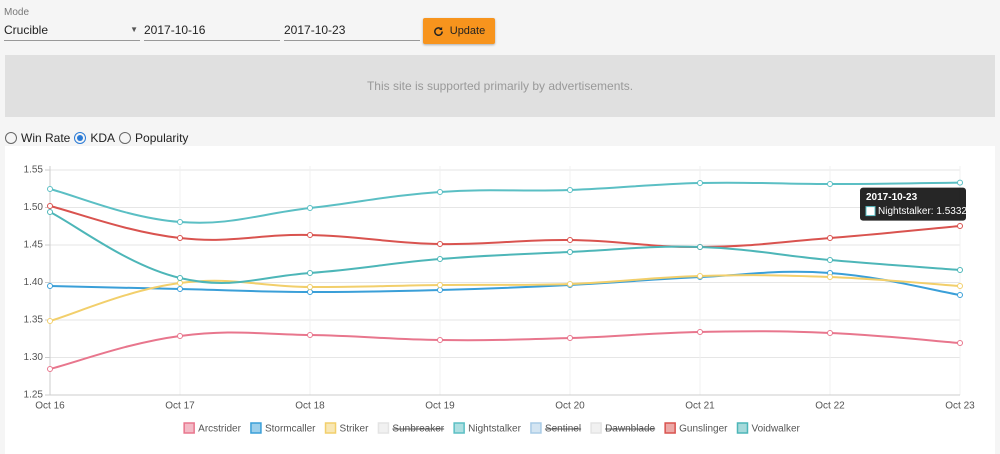 Image resolution: width=1000 pixels, height=454 pixels. Describe the element at coordinates (310, 406) in the screenshot. I see `x-tick-label: Oct 18` at that location.